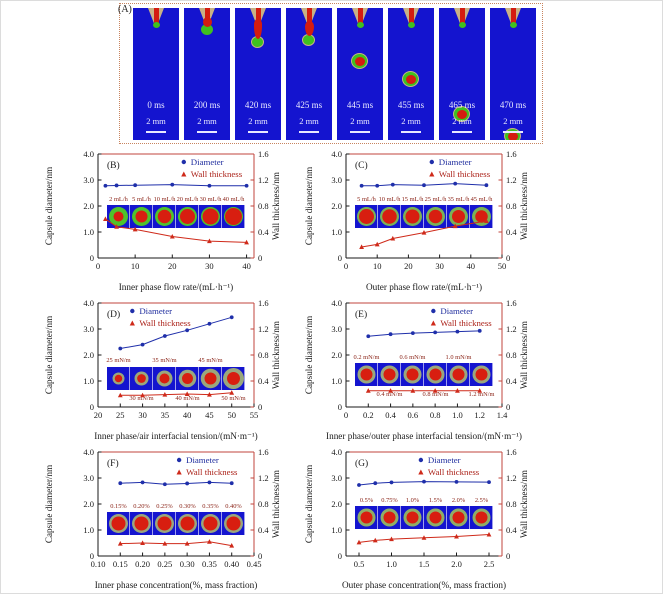 The image size is (663, 599). What do you see at coordinates (359, 564) in the screenshot?
I see `svg-text: 0.5` at bounding box center [359, 564].